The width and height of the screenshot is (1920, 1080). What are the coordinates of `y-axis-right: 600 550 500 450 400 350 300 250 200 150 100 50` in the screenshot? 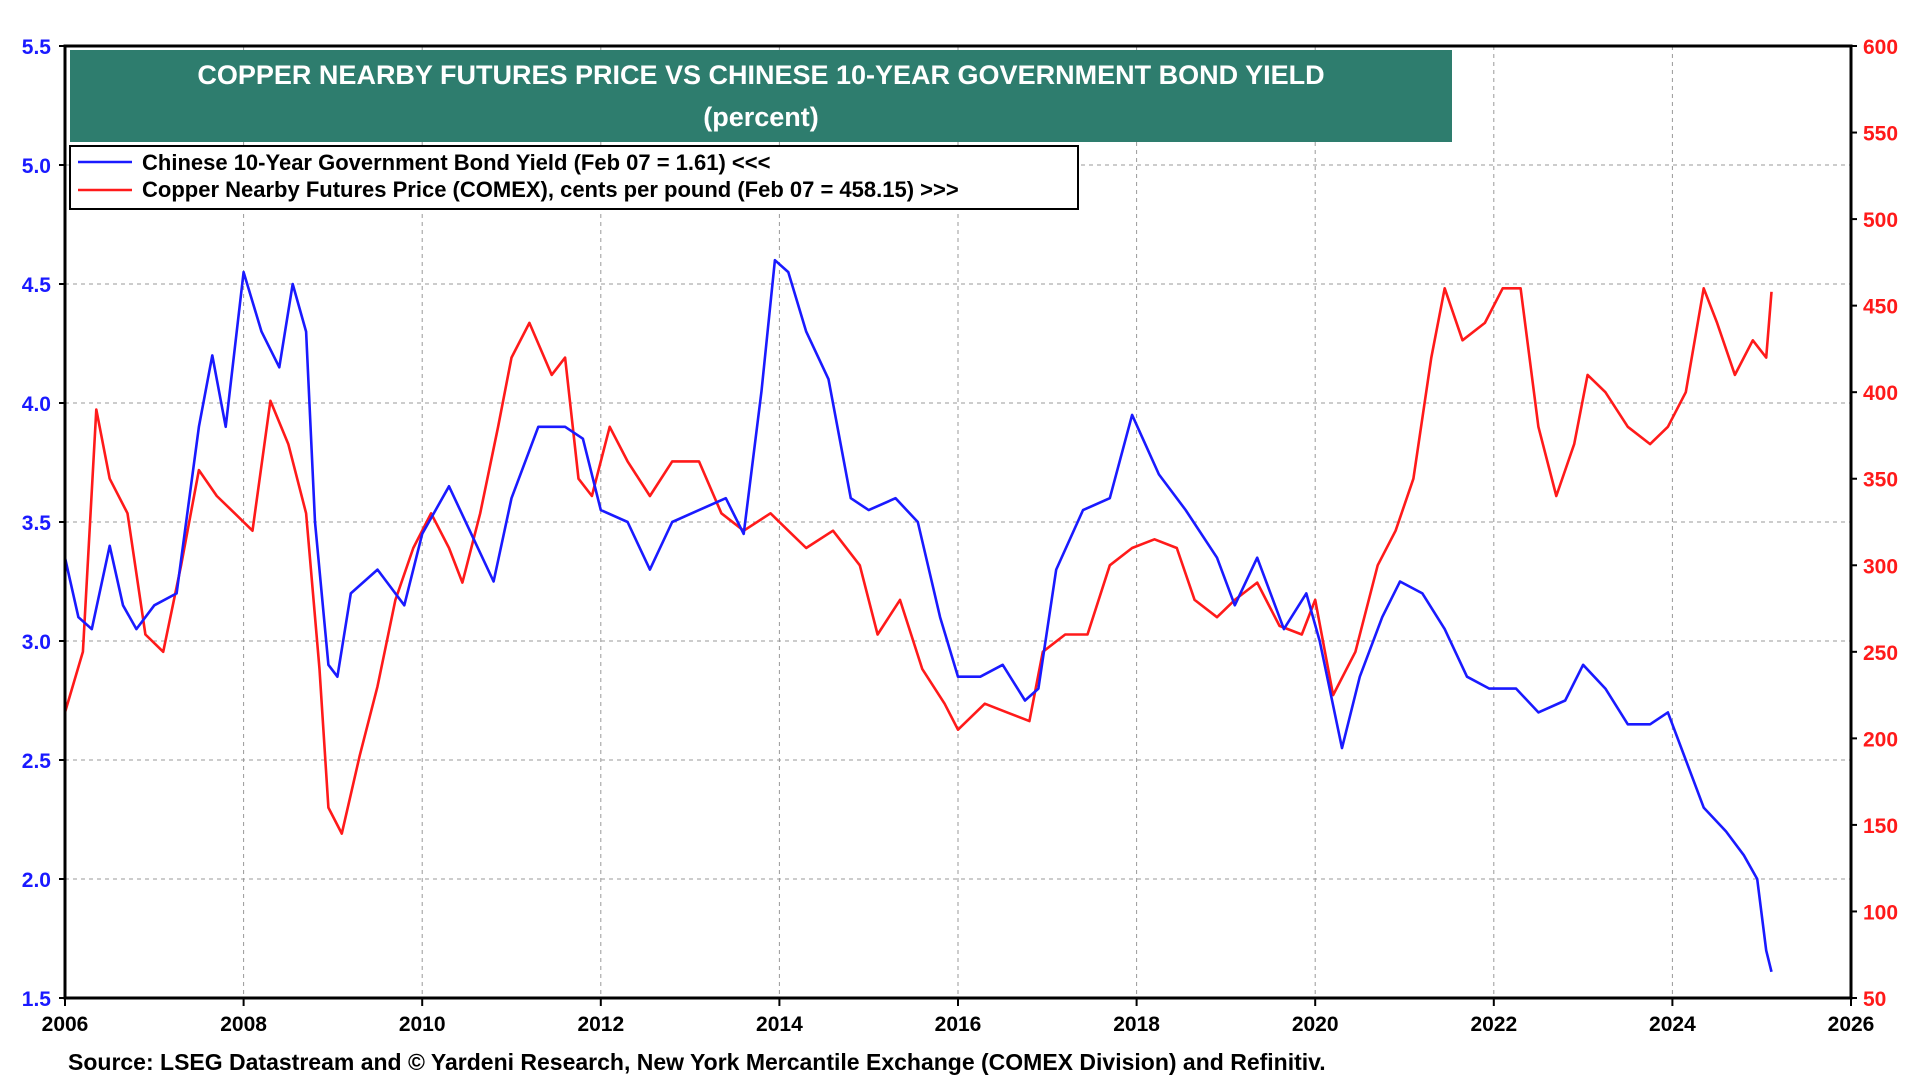 It's located at (1874, 523).